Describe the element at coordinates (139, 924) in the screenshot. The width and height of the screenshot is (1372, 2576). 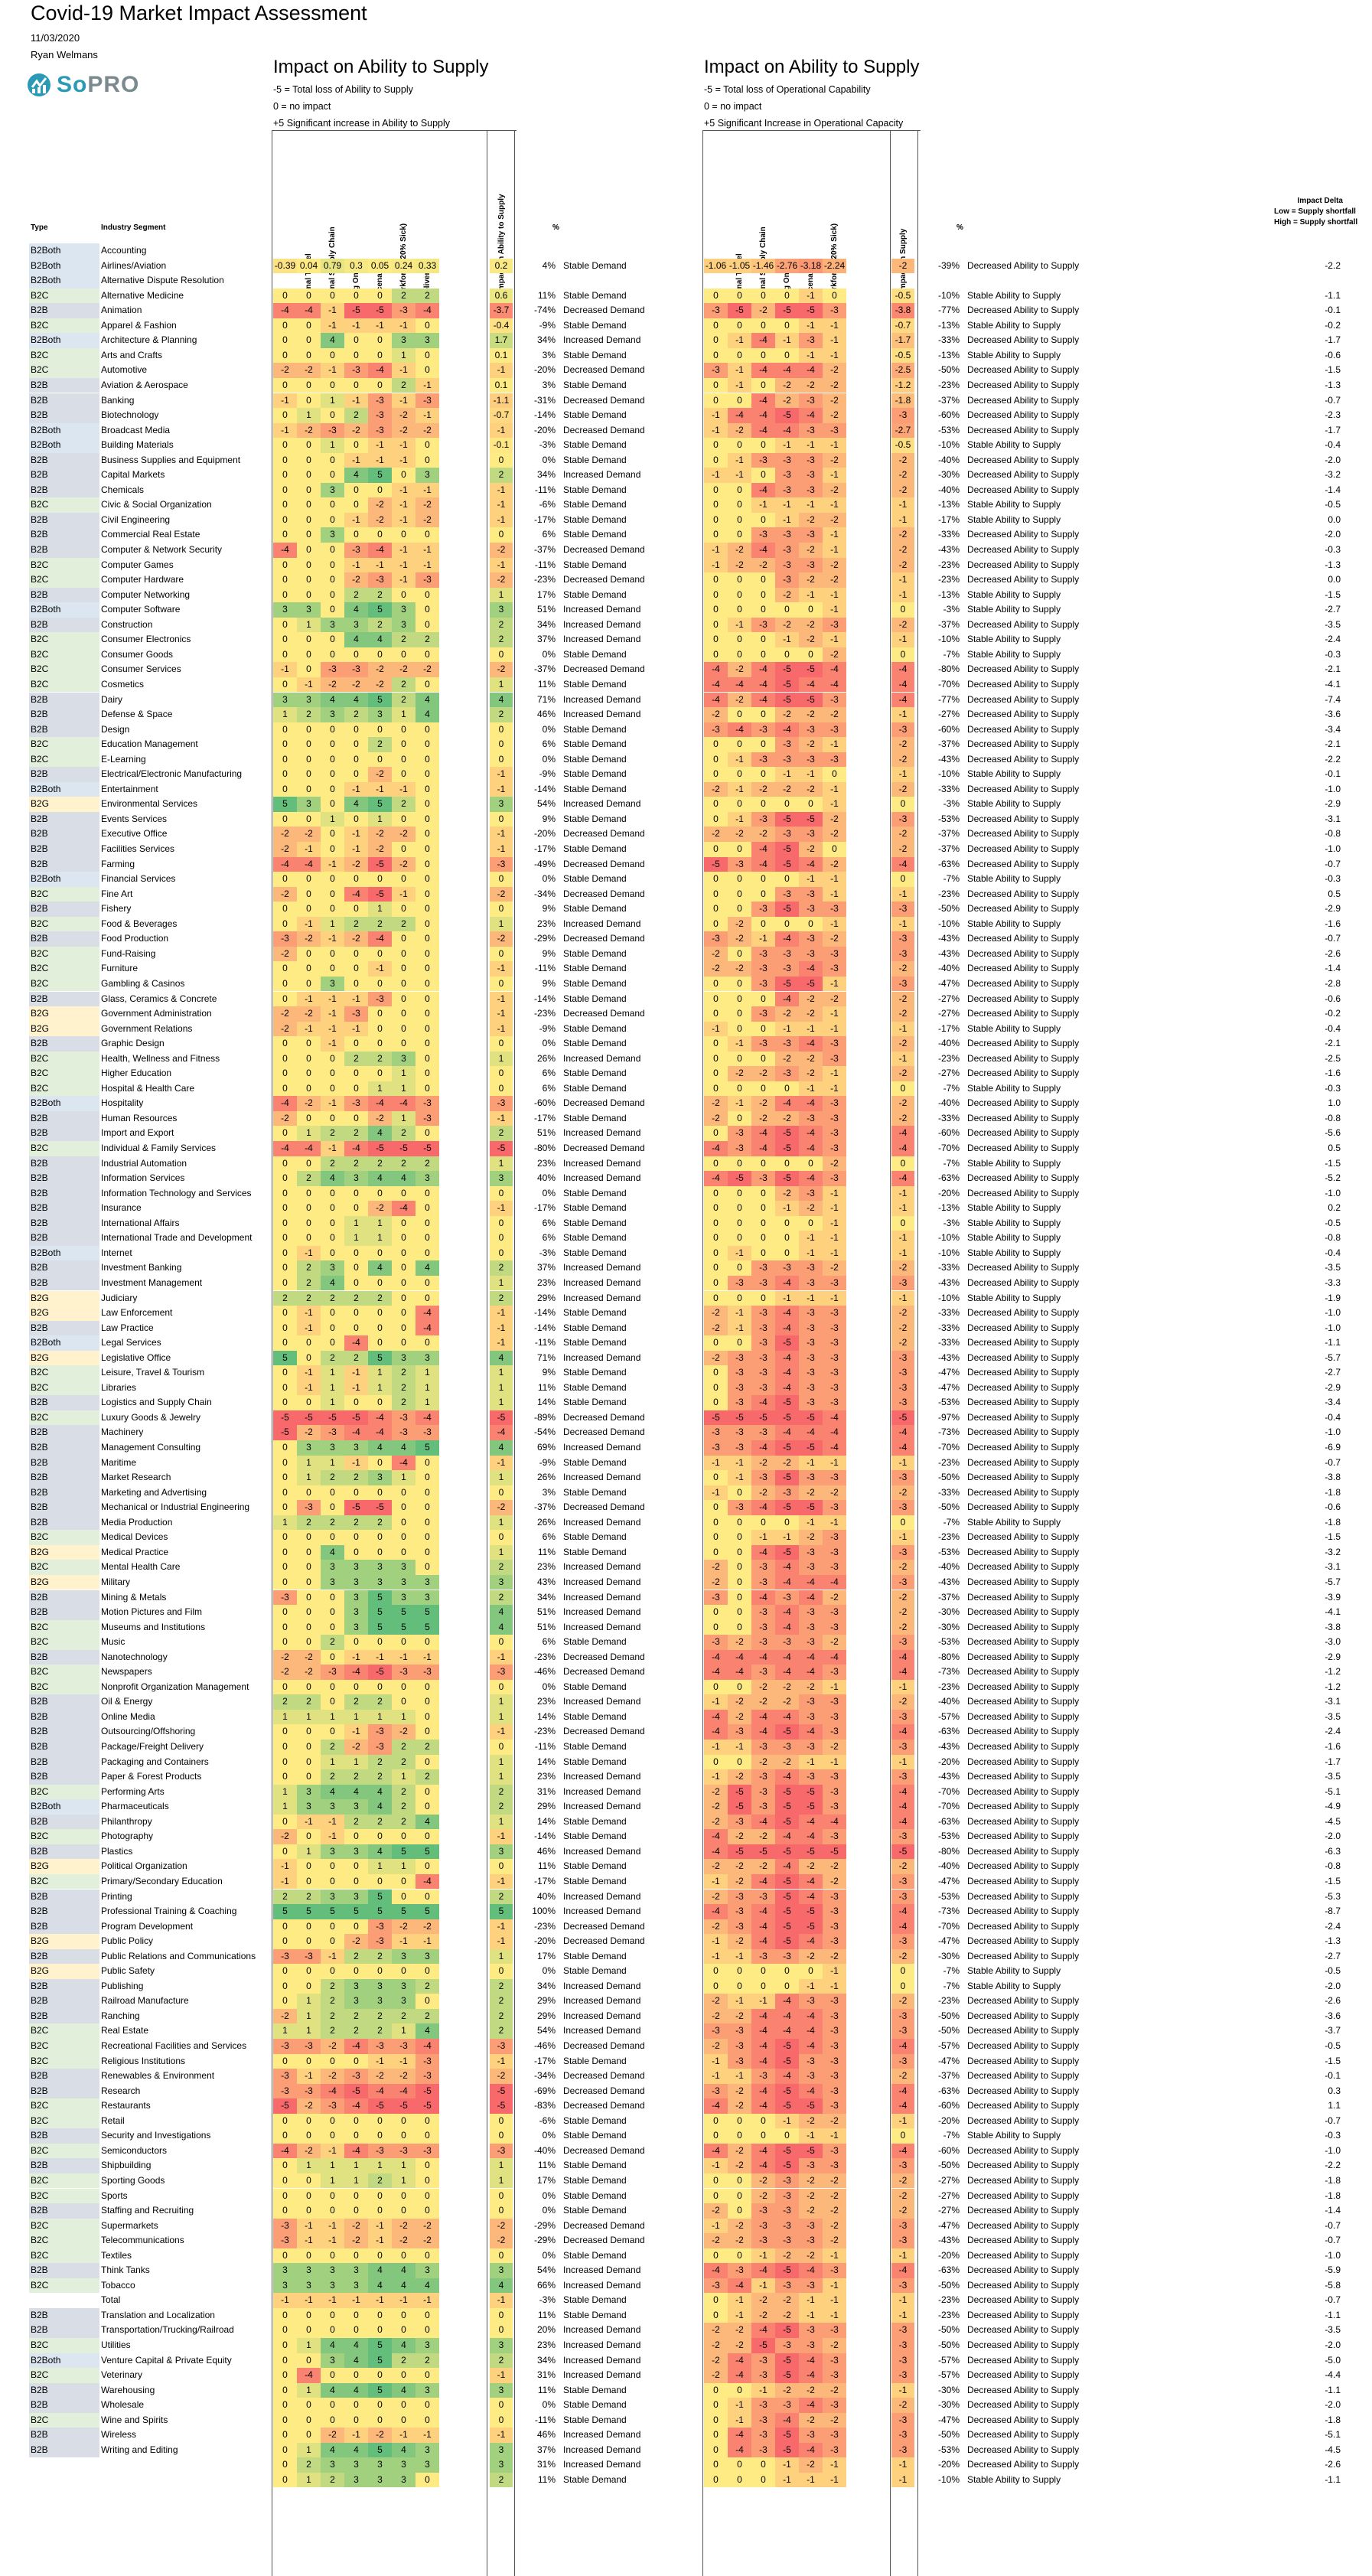
I see `segment-cell: Food & Beverages` at that location.